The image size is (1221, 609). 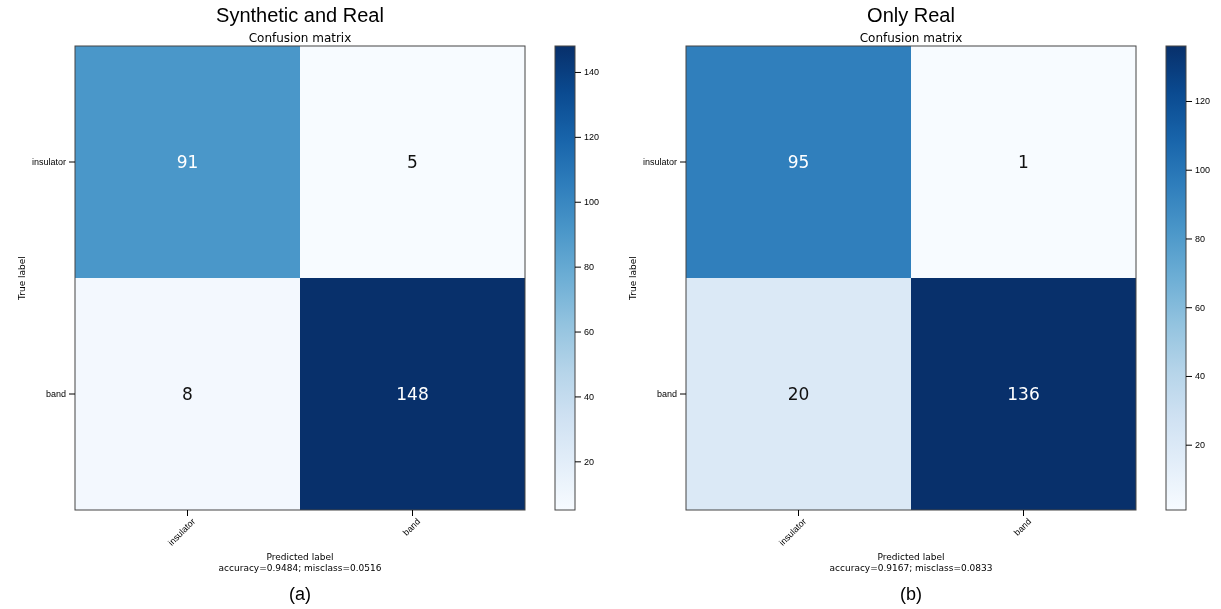 I want to click on text: (a), so click(x=300, y=594).